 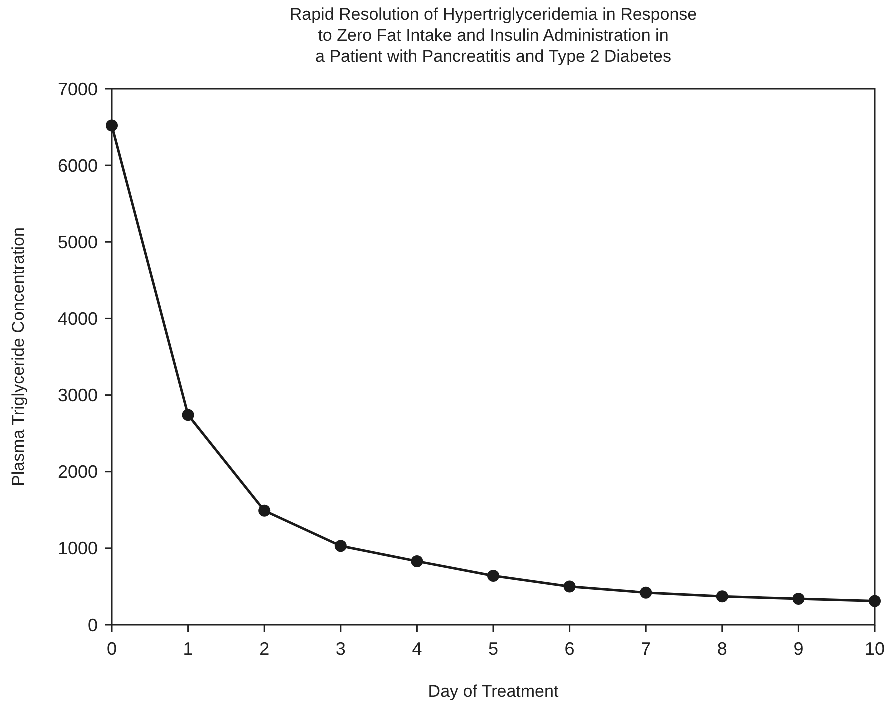 What do you see at coordinates (112, 649) in the screenshot?
I see `x-tick-label: 0` at bounding box center [112, 649].